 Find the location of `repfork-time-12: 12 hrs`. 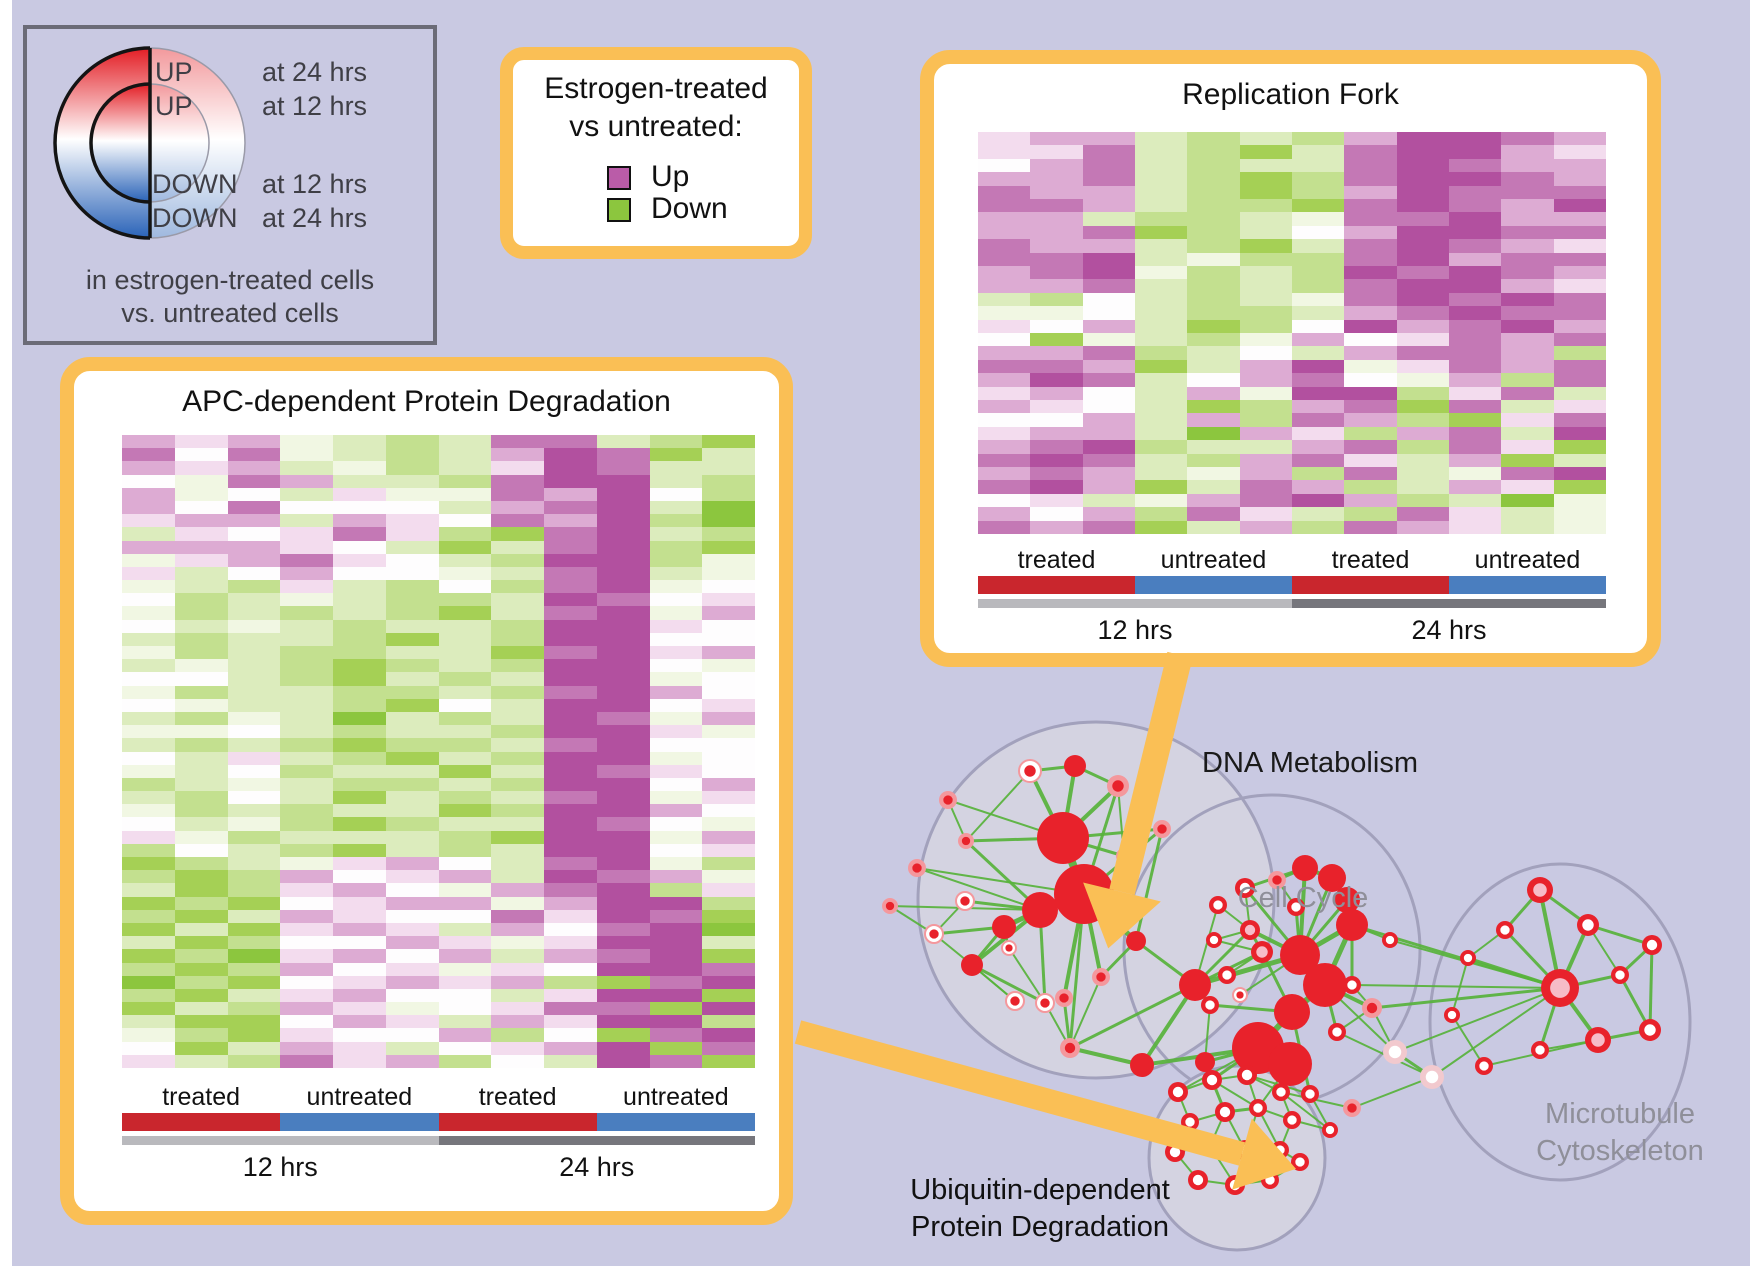

repfork-time-12: 12 hrs is located at coordinates (1135, 630).